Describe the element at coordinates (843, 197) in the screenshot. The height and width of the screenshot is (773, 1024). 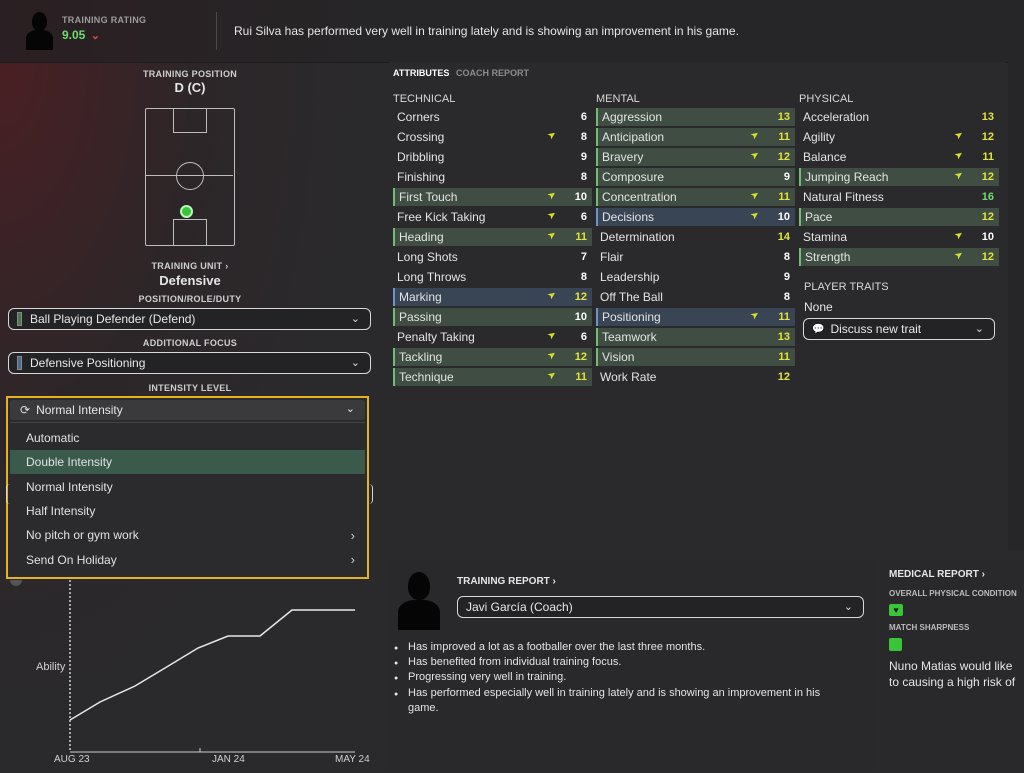
I see `attribute-name: Natural Fitness` at that location.